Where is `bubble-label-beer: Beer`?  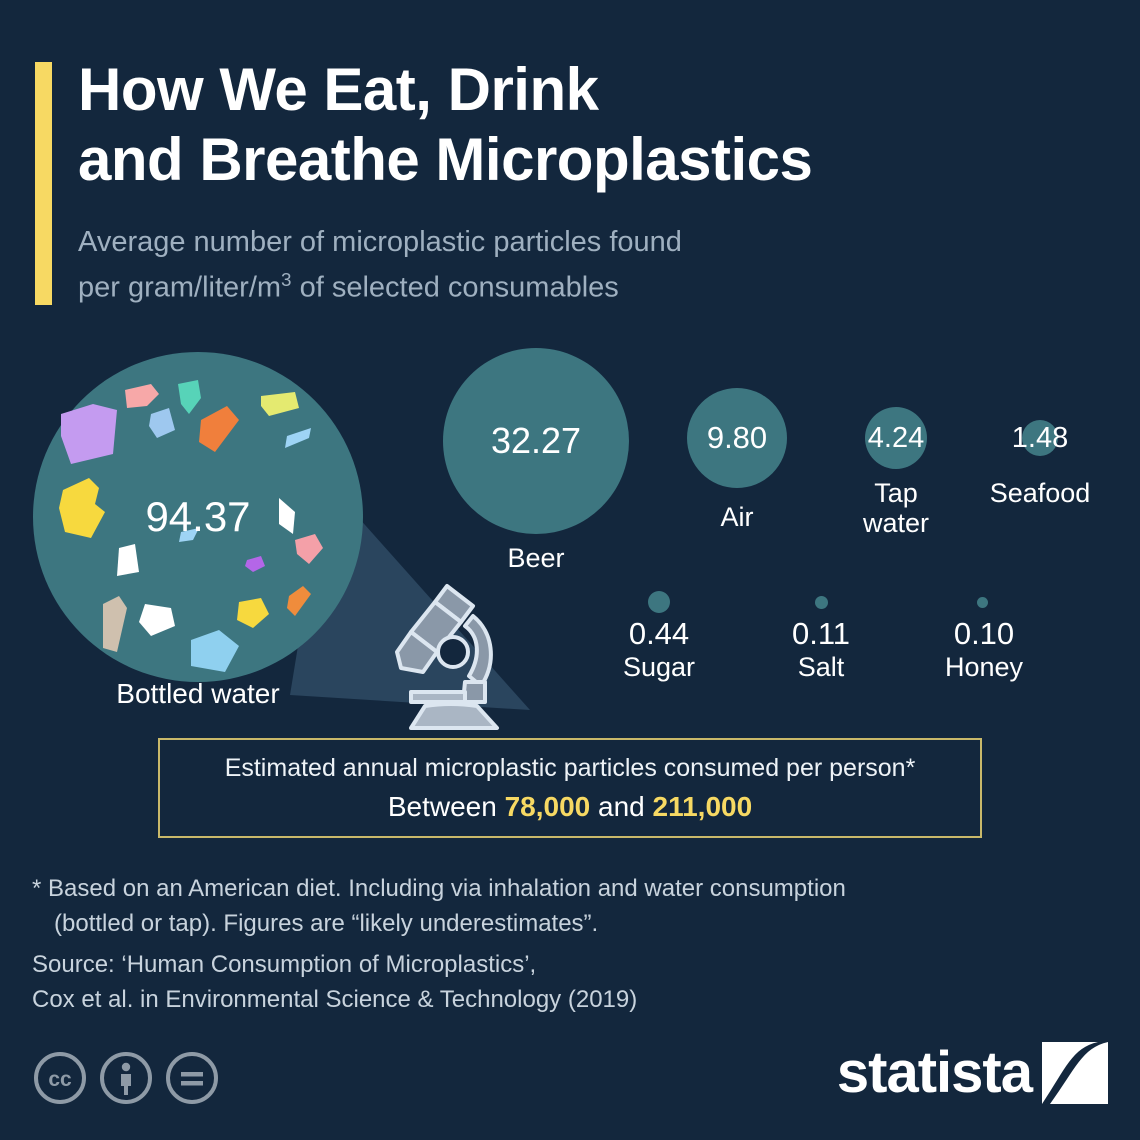
bubble-label-beer: Beer is located at coordinates (536, 558).